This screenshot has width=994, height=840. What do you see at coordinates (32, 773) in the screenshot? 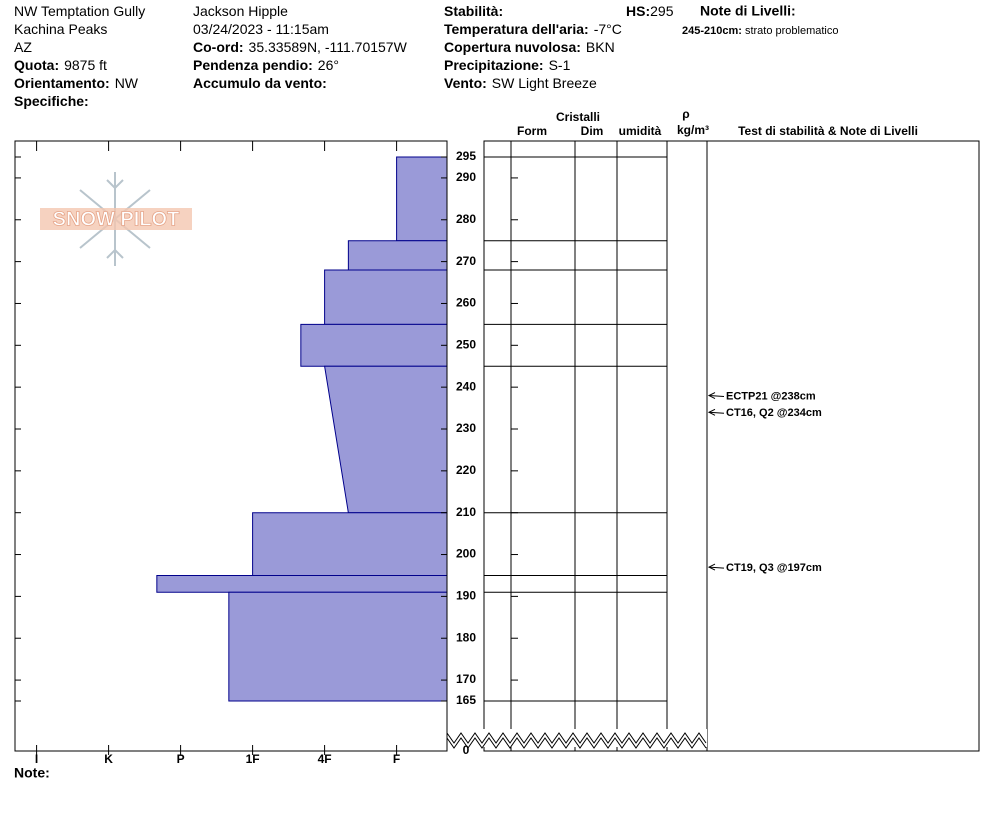
I see `note-label: Note:` at bounding box center [32, 773].